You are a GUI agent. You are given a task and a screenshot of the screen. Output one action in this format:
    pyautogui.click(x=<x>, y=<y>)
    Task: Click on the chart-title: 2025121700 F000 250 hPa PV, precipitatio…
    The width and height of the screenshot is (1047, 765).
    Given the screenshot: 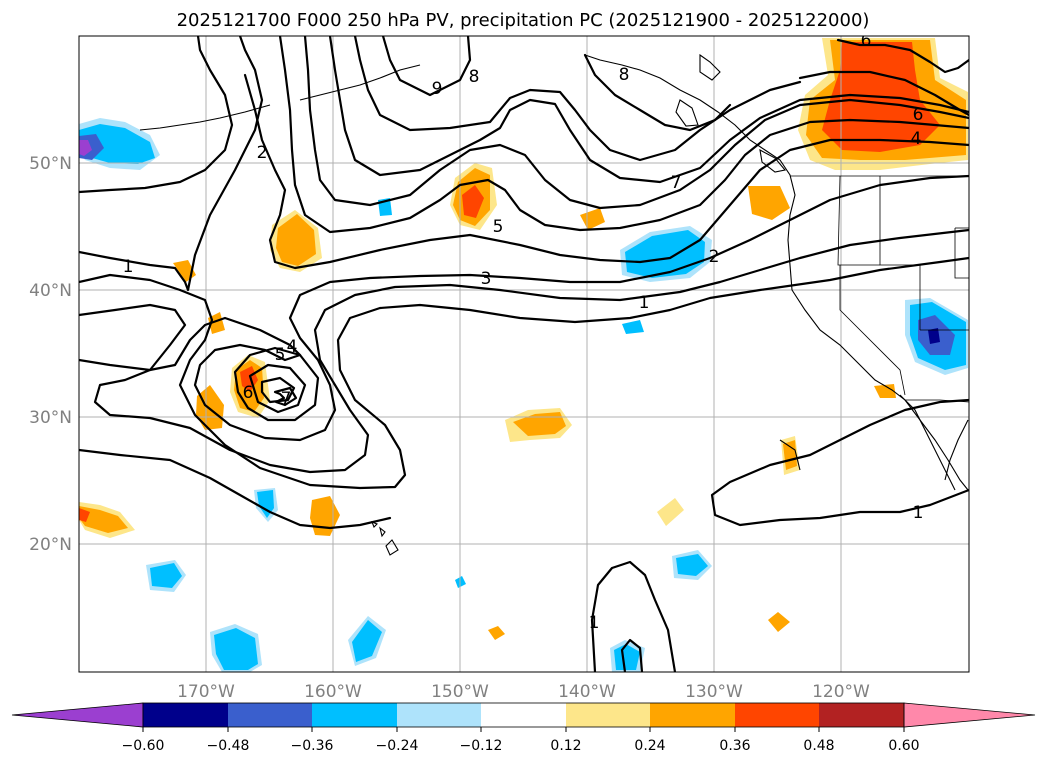 What is the action you would take?
    pyautogui.click(x=523, y=20)
    